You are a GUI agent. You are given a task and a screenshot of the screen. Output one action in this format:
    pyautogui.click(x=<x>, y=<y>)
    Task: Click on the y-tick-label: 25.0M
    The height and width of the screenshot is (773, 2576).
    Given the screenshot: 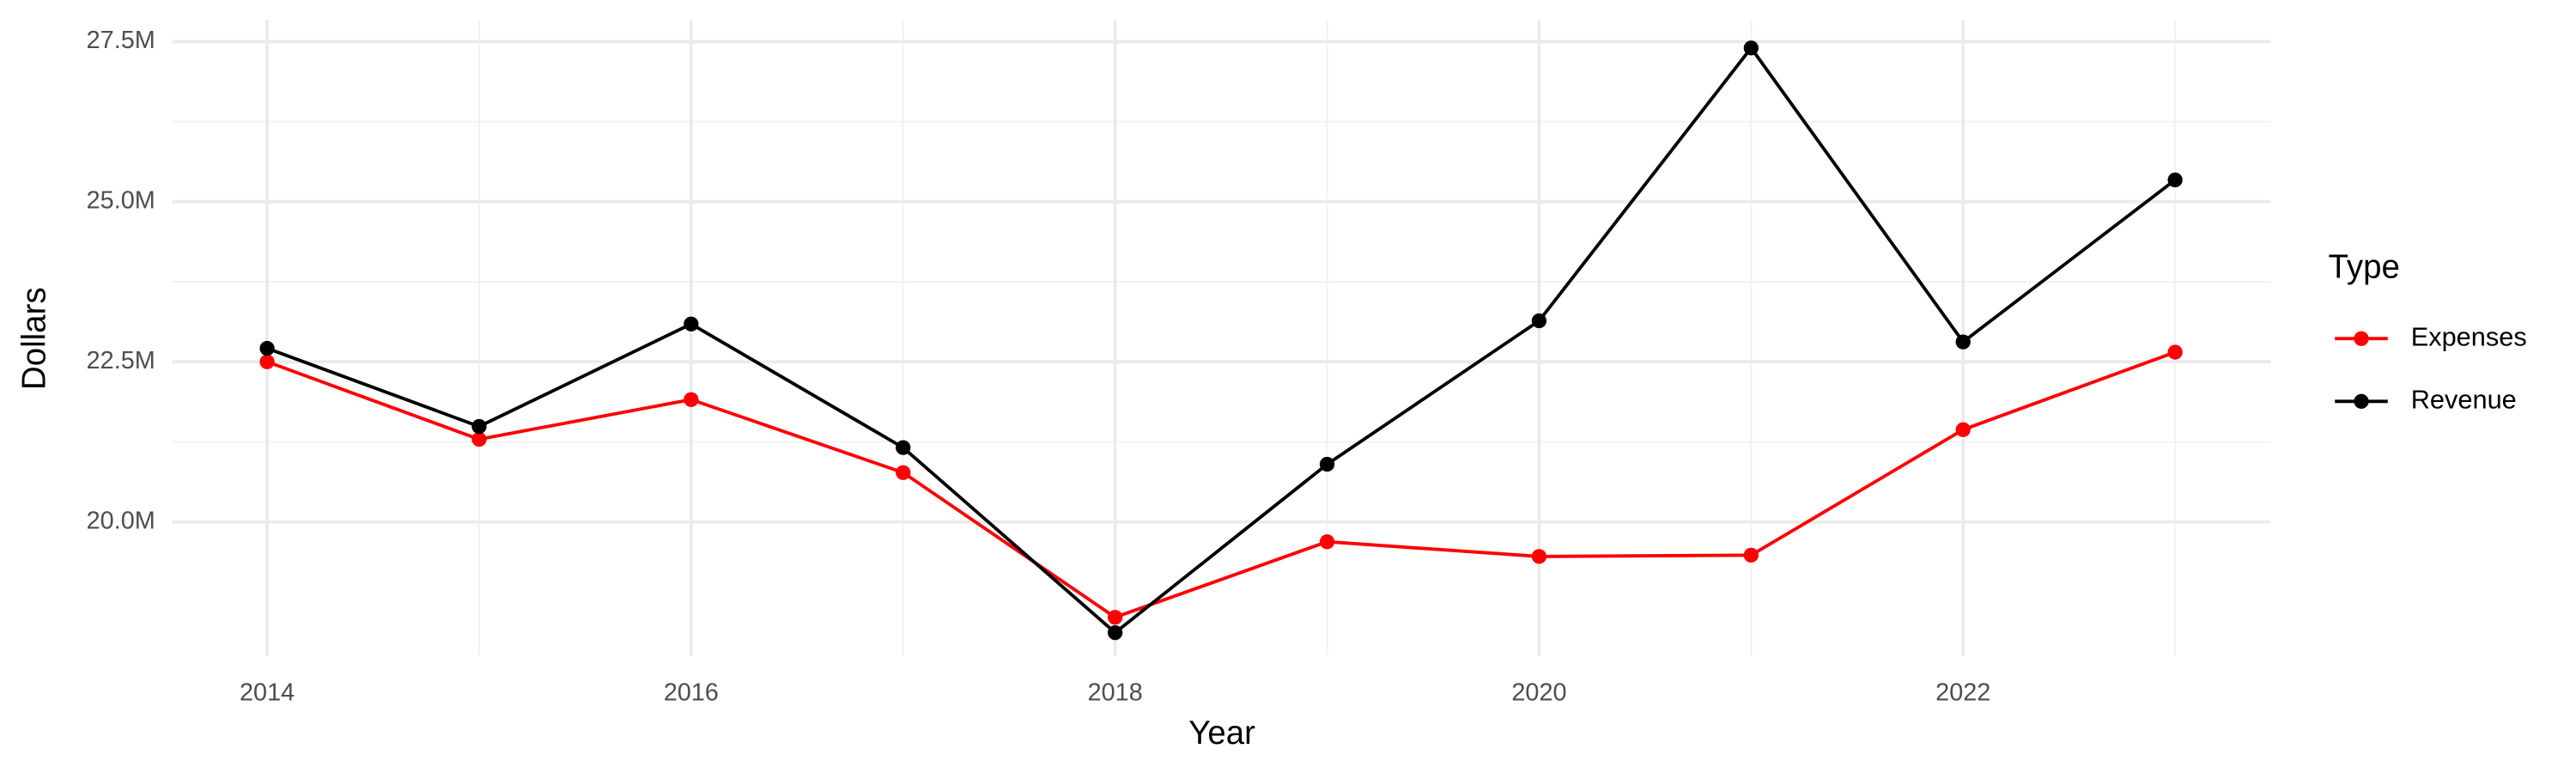 What is the action you would take?
    pyautogui.click(x=121, y=200)
    